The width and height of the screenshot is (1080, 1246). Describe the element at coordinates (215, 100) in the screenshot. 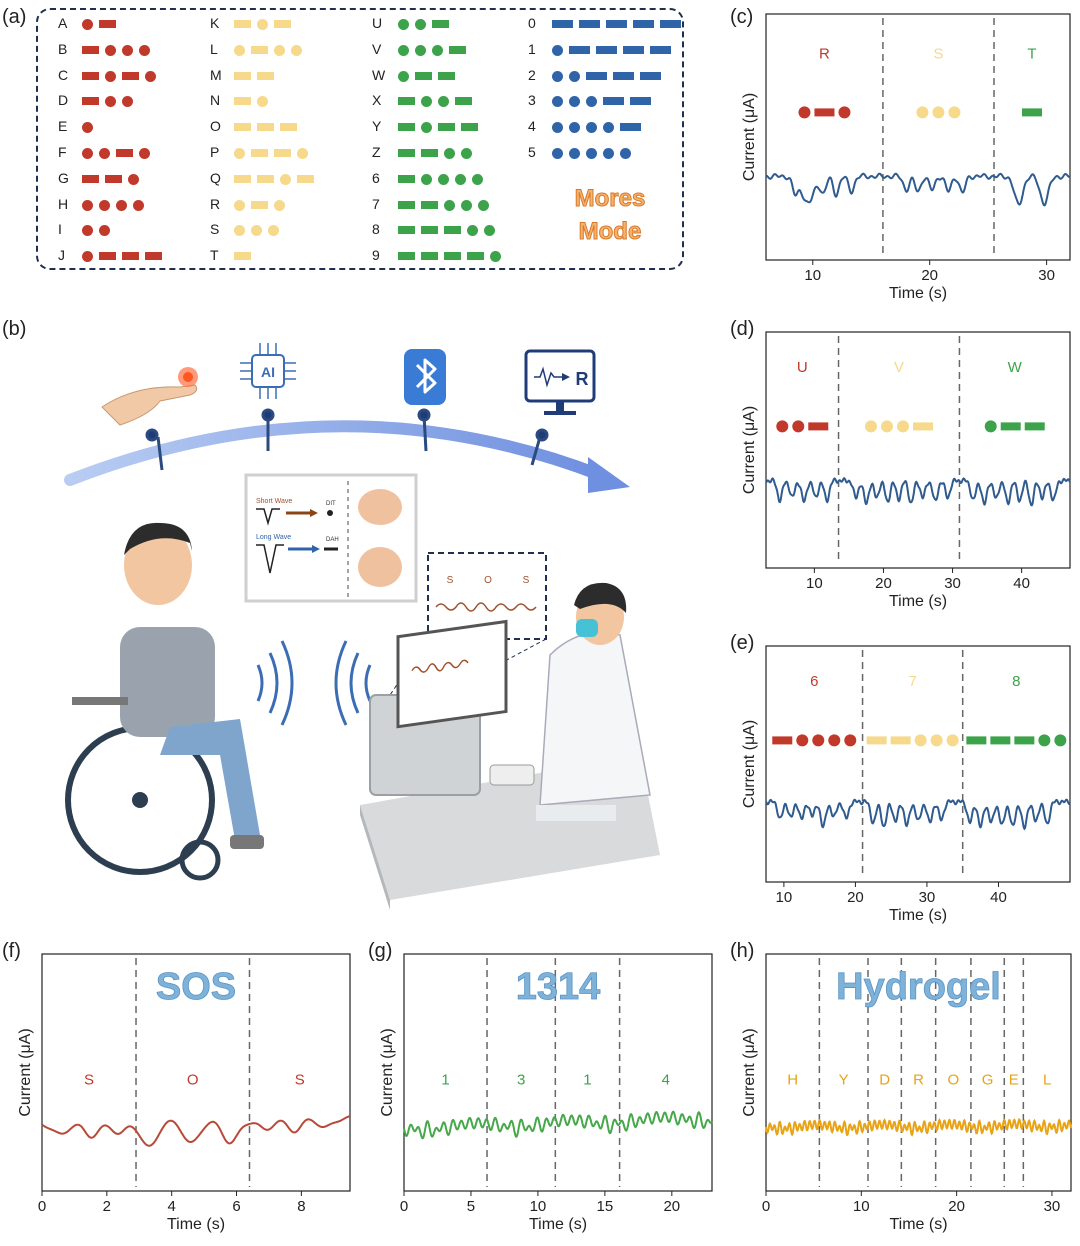

I see `morse-char: N` at that location.